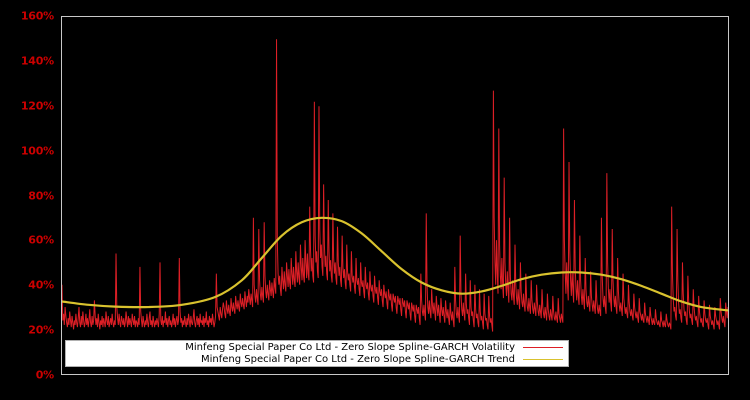 The width and height of the screenshot is (750, 400). Describe the element at coordinates (41, 240) in the screenshot. I see `y-tick-label: 60%` at that location.